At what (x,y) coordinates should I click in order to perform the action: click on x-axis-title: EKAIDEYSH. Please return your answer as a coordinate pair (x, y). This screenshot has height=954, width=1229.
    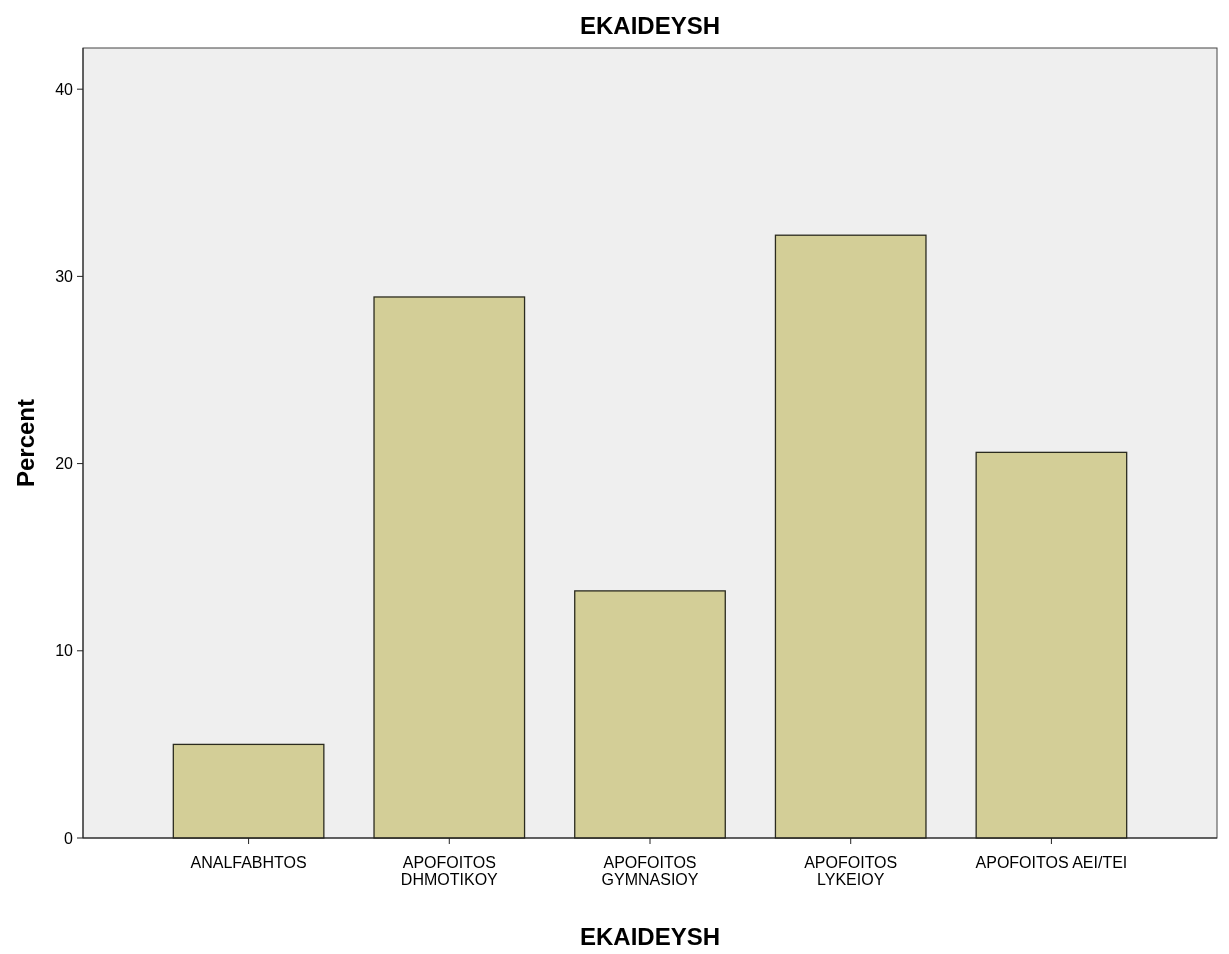
    Looking at the image, I should click on (650, 936).